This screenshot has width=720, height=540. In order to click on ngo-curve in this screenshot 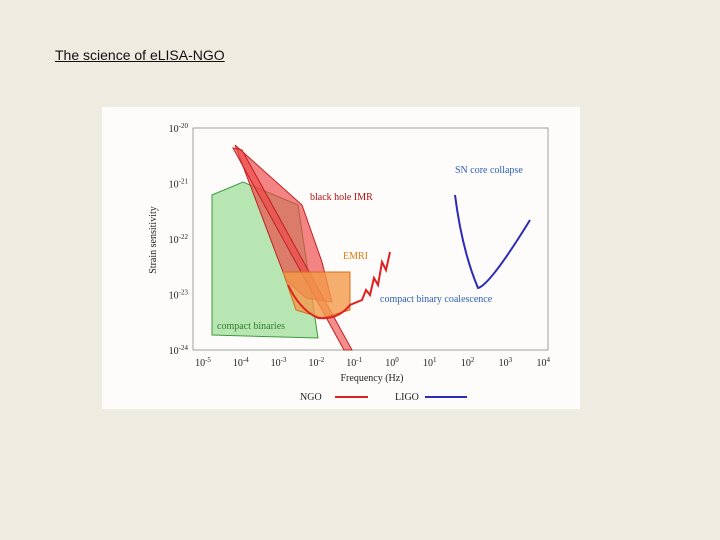, I will do `click(339, 285)`.